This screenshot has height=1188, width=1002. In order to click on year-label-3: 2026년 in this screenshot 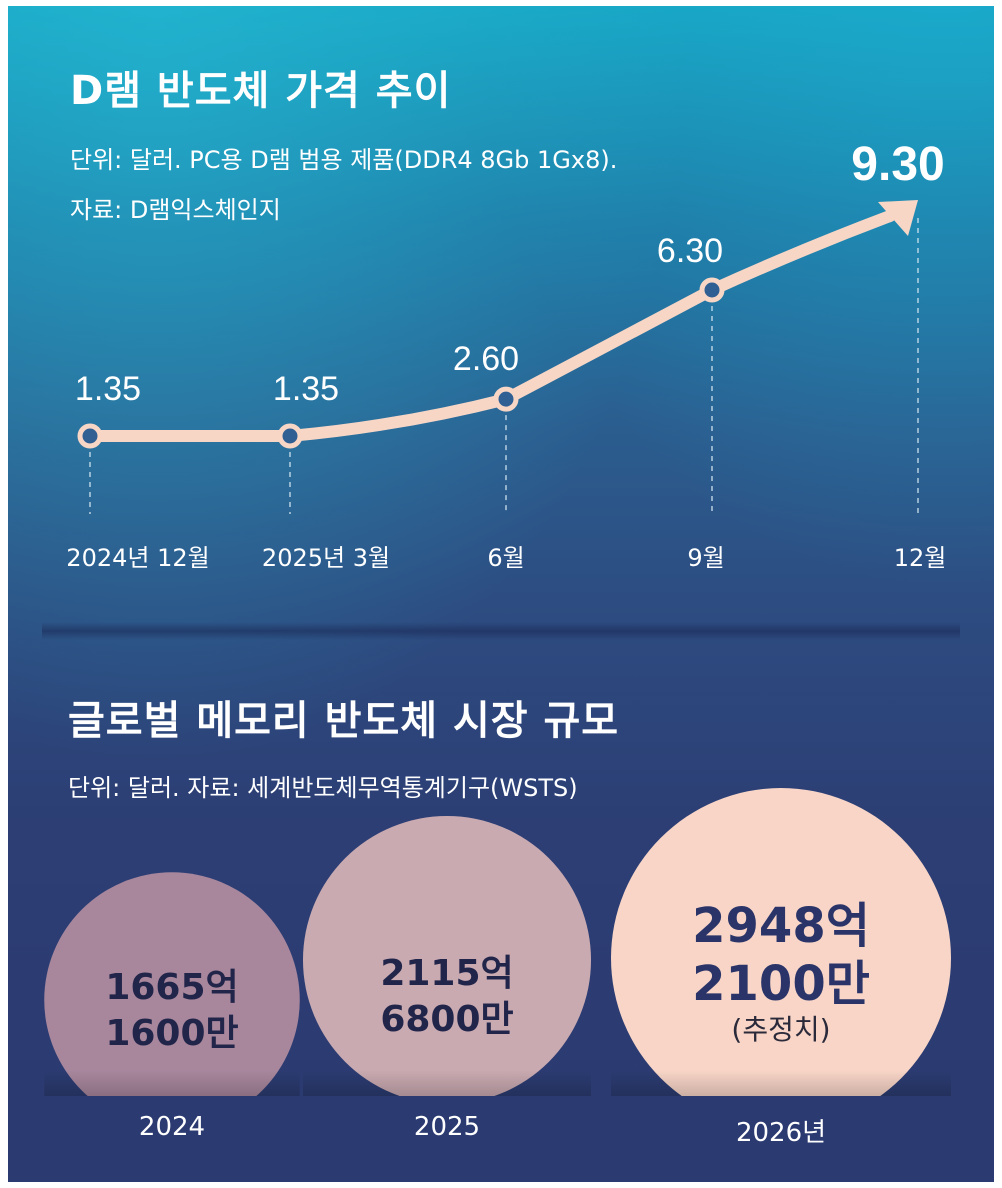, I will do `click(781, 1133)`.